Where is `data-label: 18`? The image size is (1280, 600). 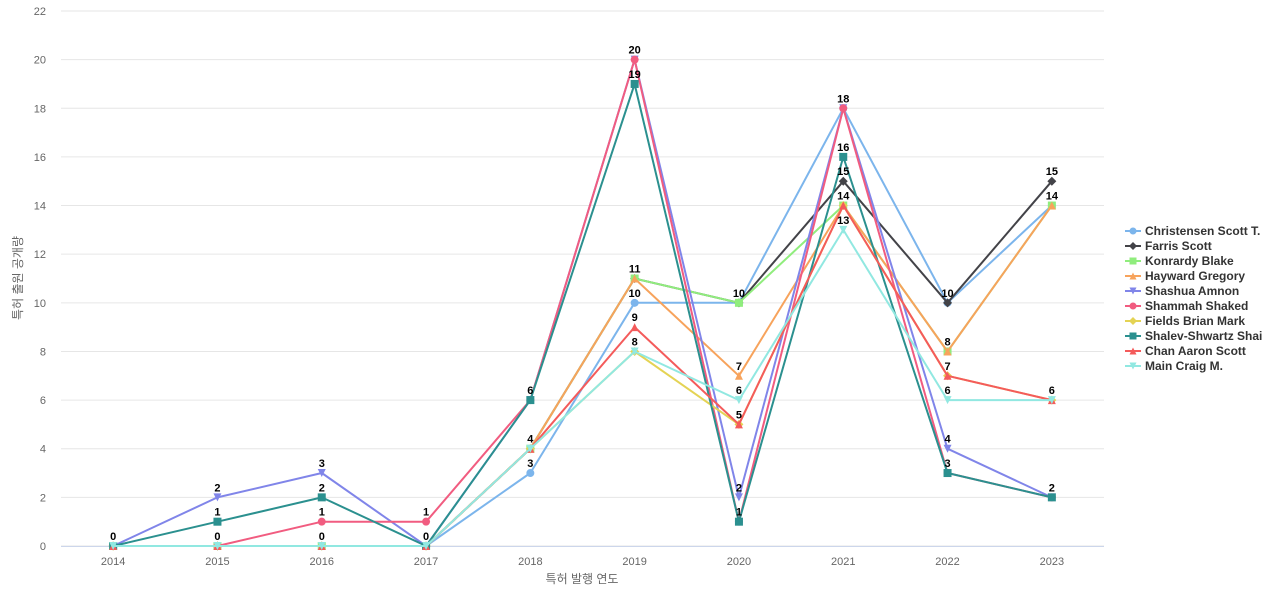
data-label: 18 is located at coordinates (843, 99).